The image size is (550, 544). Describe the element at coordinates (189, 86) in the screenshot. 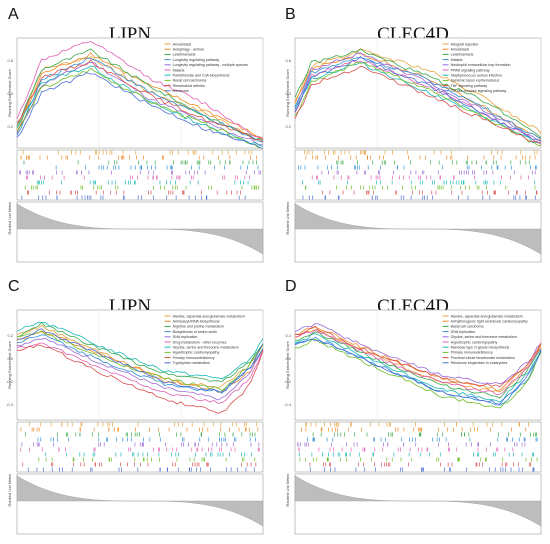

I see `legend-label: Rheumatoid arthritis` at that location.